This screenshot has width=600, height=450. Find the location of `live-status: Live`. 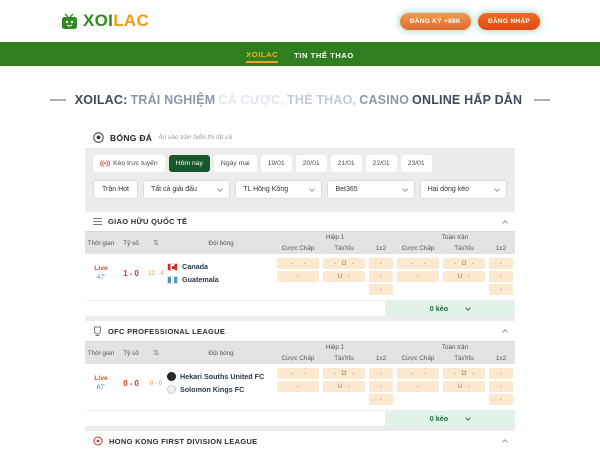

live-status: Live is located at coordinates (101, 378).